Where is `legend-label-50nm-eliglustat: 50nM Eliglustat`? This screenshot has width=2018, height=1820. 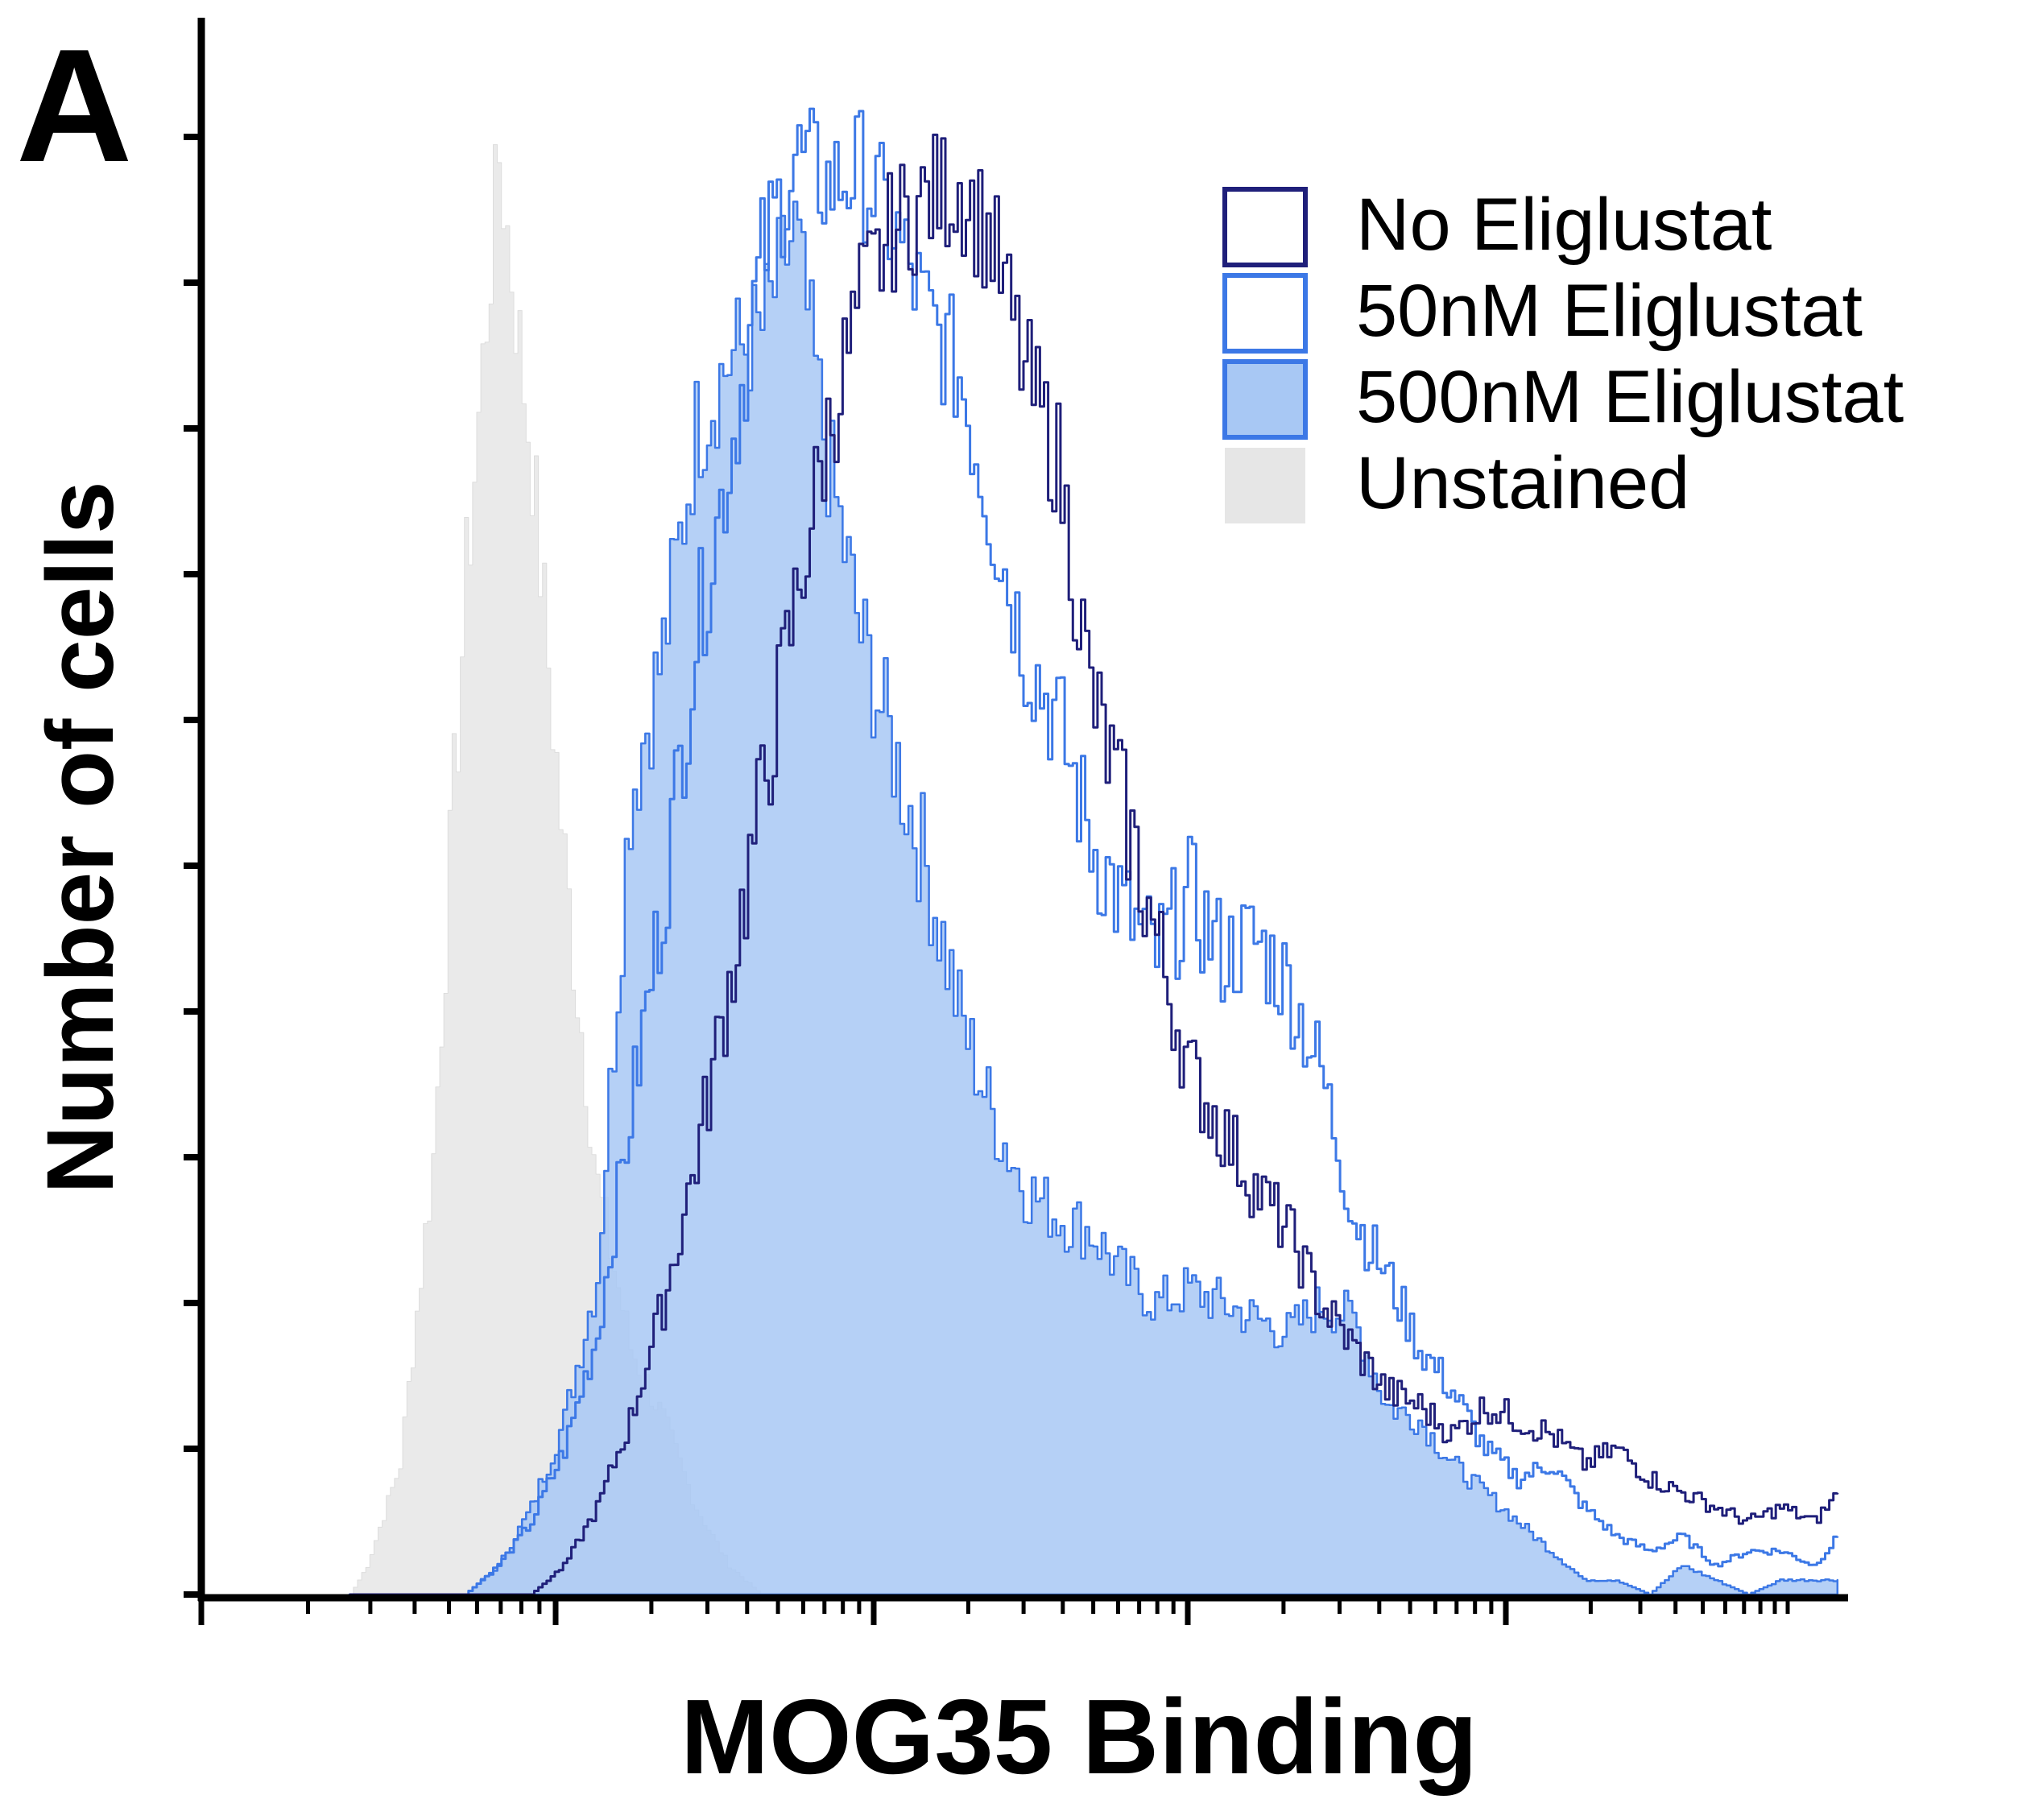 legend-label-50nm-eliglustat: 50nM Eliglustat is located at coordinates (1609, 311).